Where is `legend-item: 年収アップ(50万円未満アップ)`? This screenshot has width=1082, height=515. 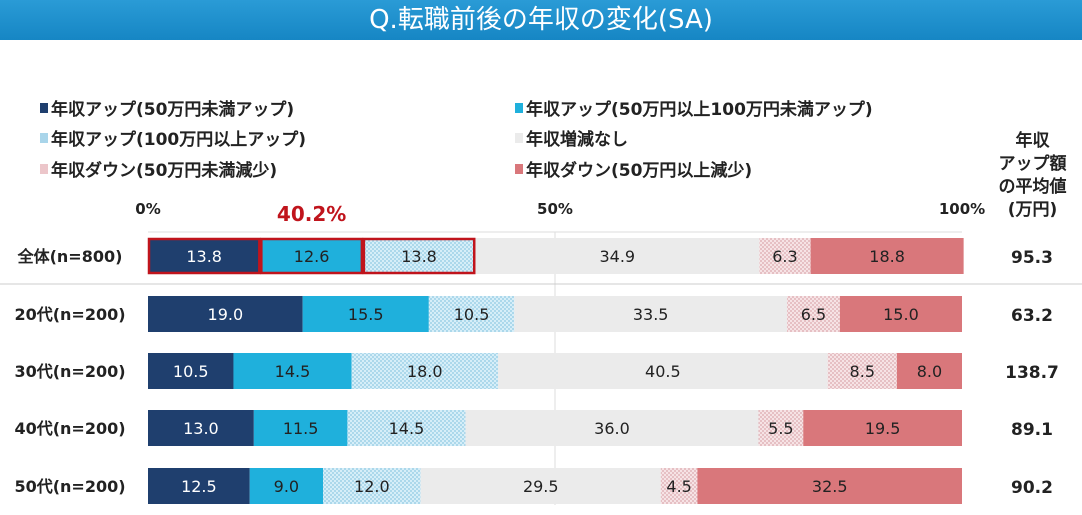
legend-item: 年収アップ(50万円未満アップ) is located at coordinates (167, 107).